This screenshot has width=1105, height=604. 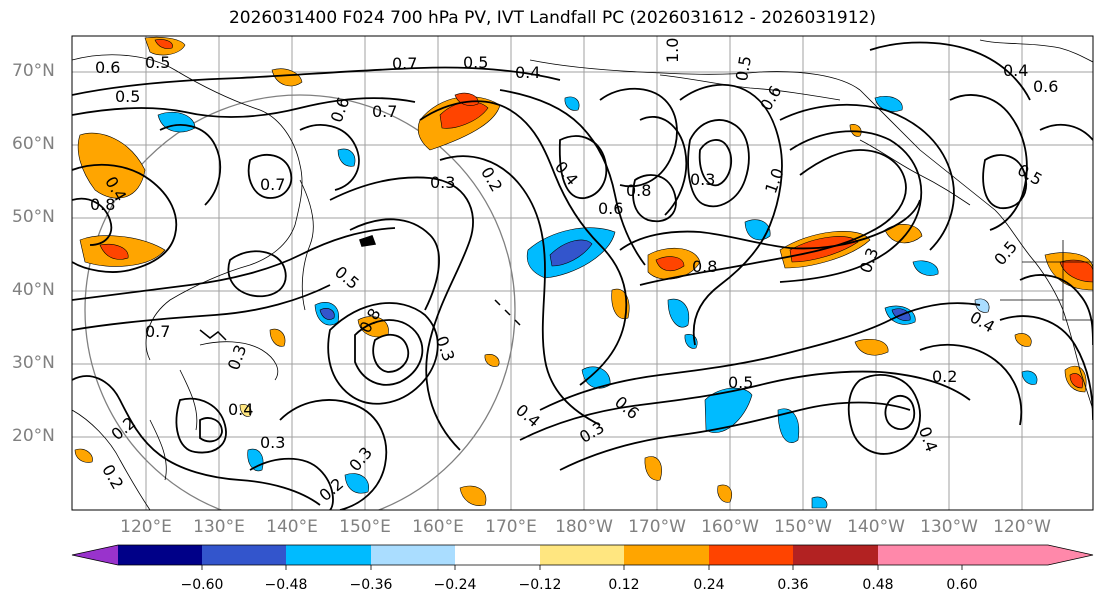 What do you see at coordinates (511, 527) in the screenshot?
I see `lon-label: 170°E` at bounding box center [511, 527].